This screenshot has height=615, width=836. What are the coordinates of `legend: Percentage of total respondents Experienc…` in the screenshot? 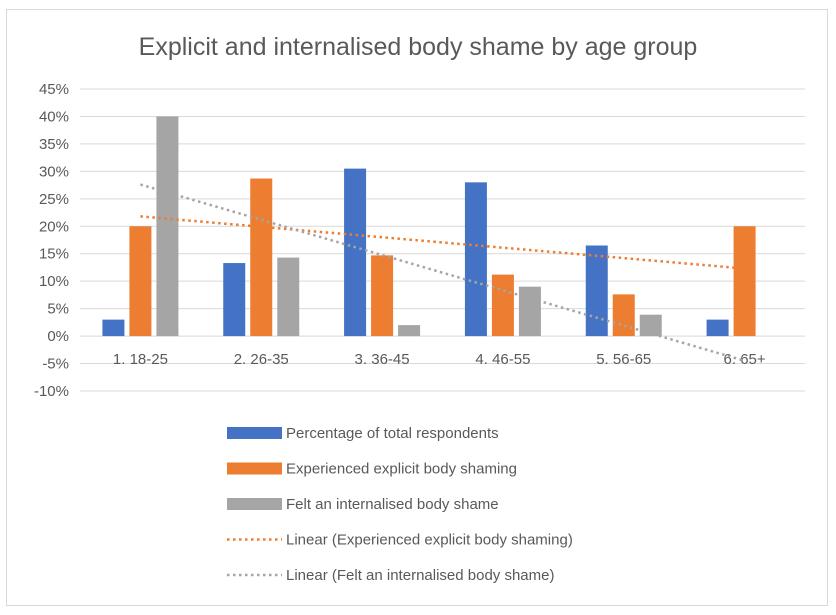 It's located at (400, 504).